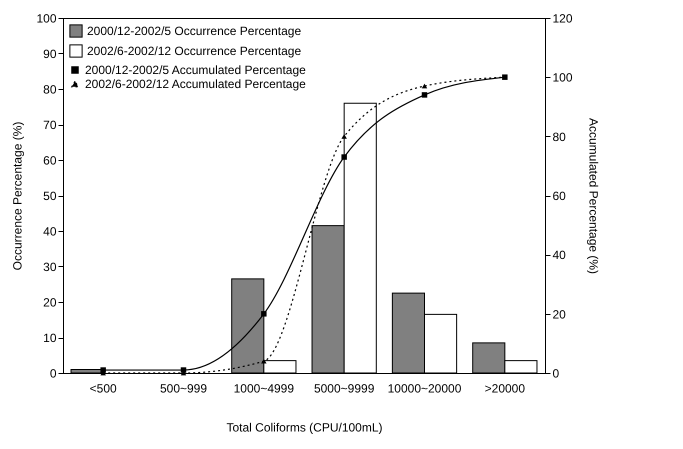  I want to click on y-tick-label: 70, so click(50, 125).